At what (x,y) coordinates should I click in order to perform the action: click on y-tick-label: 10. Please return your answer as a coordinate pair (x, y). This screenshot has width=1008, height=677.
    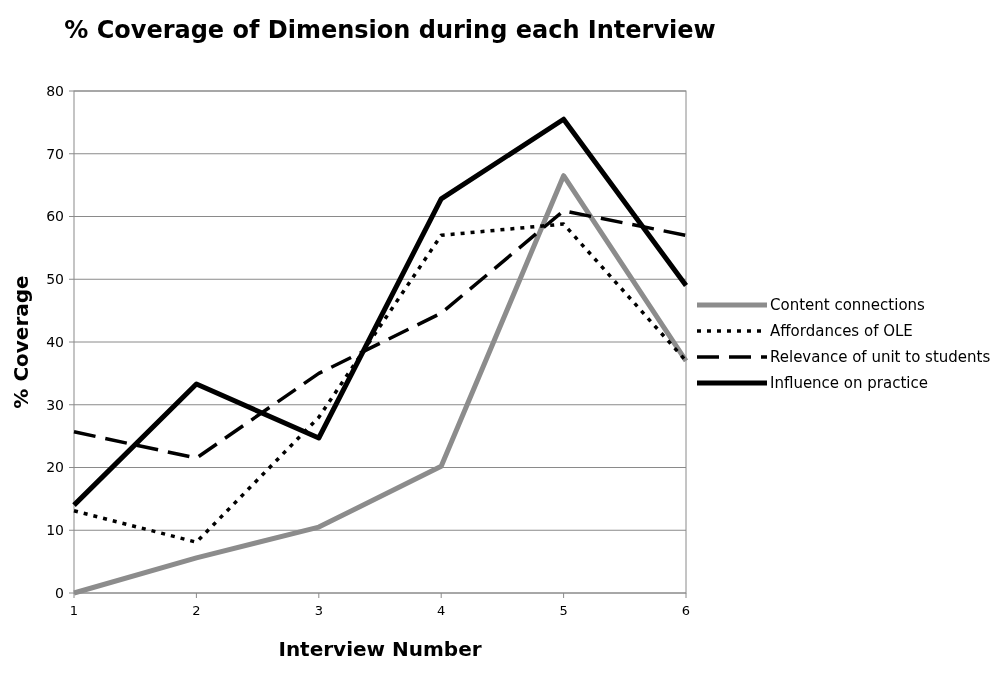
    Looking at the image, I should click on (55, 530).